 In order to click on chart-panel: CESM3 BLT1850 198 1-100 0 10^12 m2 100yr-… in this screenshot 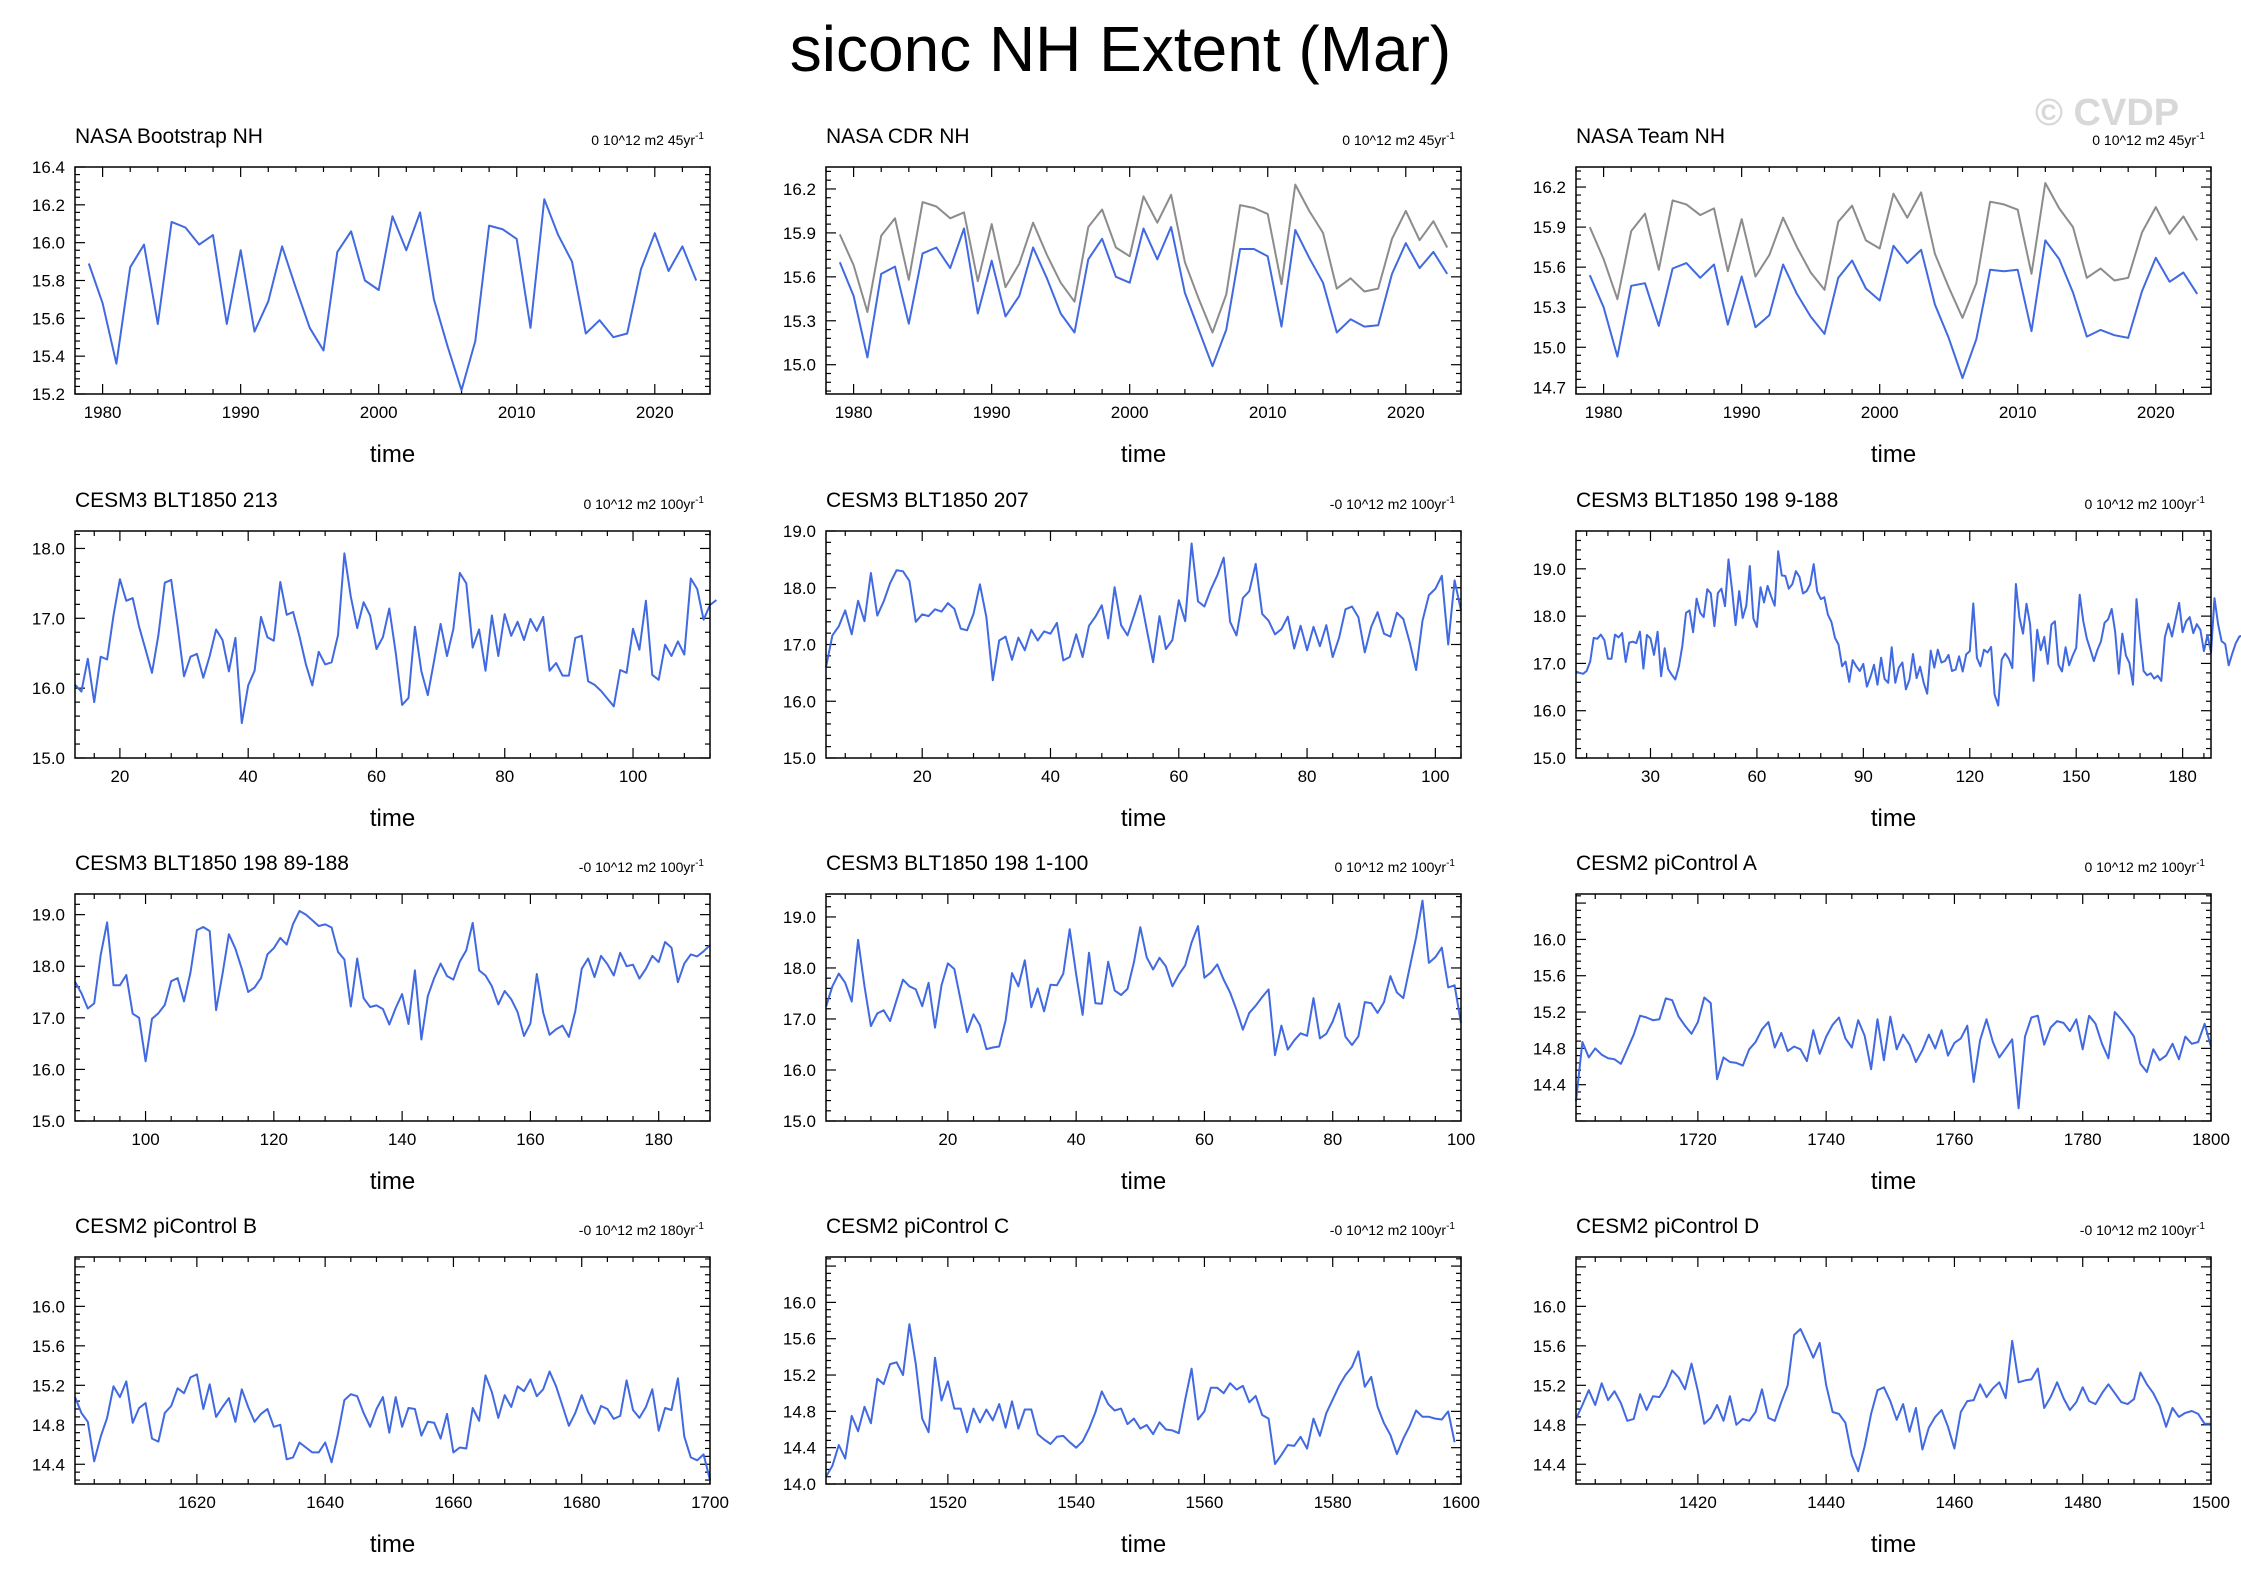, I will do `click(1129, 1023)`.